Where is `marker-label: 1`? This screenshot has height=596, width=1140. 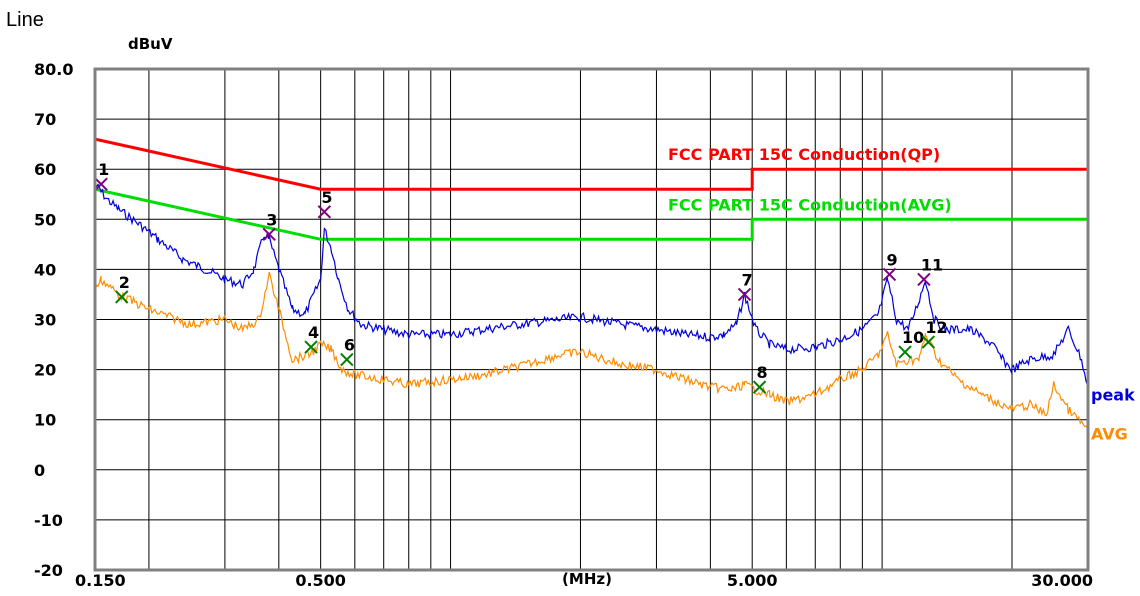 marker-label: 1 is located at coordinates (103, 169).